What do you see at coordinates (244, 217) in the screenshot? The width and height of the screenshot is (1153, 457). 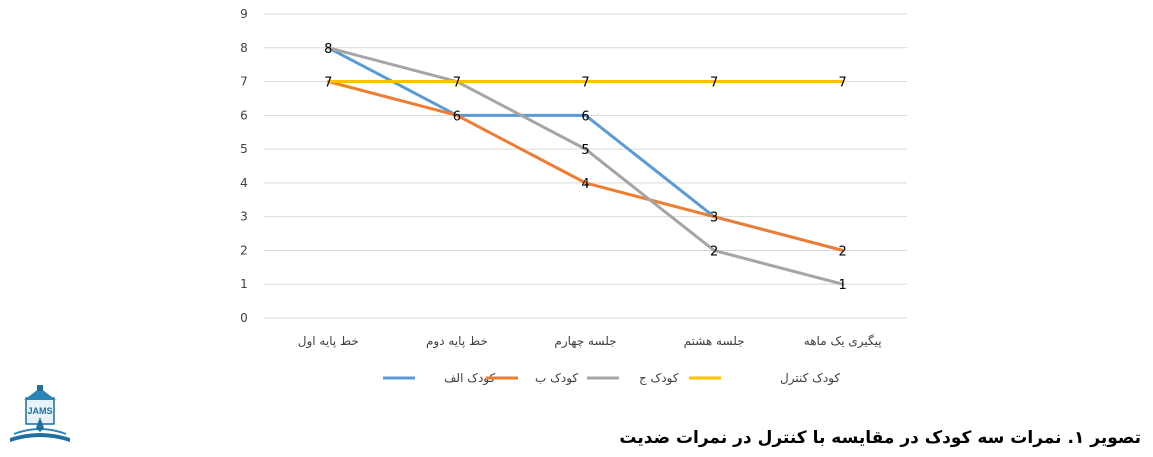 I see `y-tick-label: 3` at bounding box center [244, 217].